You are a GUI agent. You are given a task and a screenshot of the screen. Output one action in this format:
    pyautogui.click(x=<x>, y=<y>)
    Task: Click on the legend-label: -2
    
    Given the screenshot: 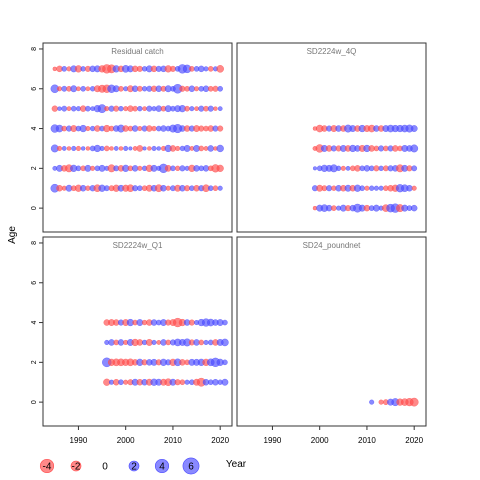 What is the action you would take?
    pyautogui.click(x=76, y=467)
    